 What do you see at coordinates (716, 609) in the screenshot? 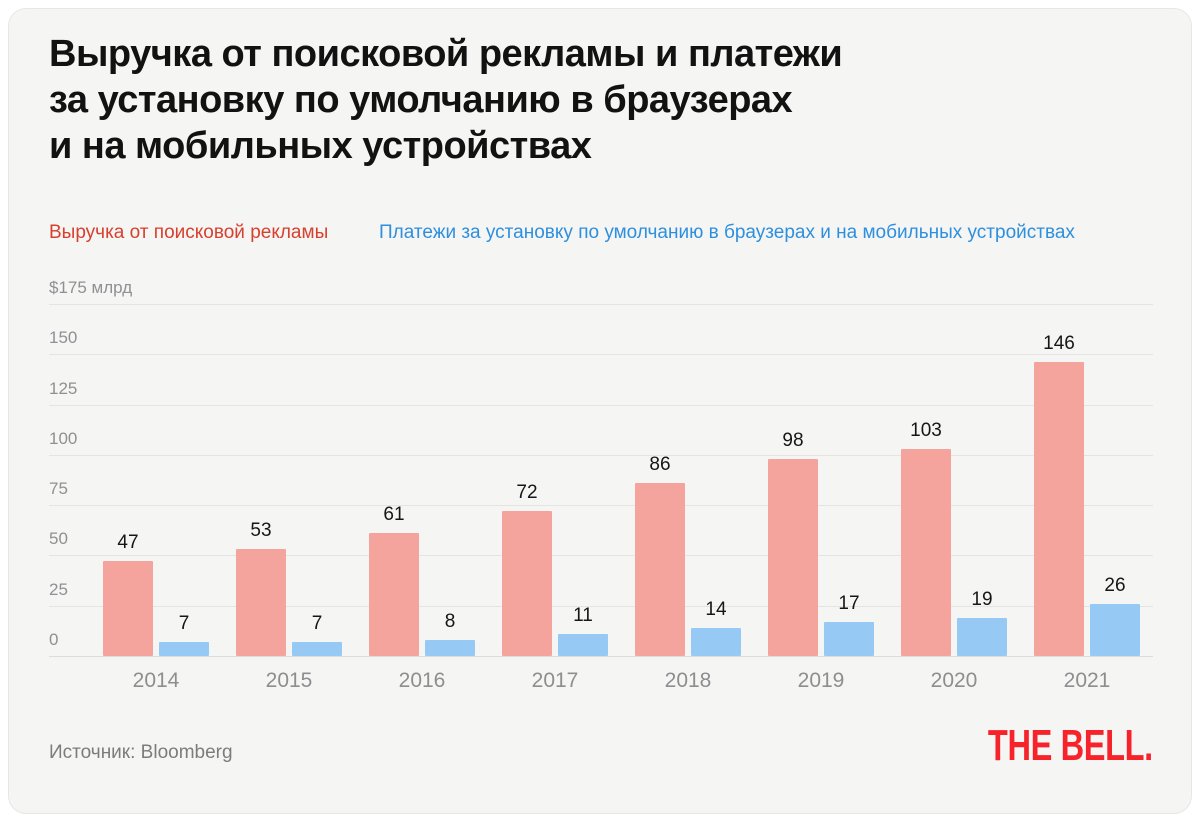
I see `bar-value-label: 14` at bounding box center [716, 609].